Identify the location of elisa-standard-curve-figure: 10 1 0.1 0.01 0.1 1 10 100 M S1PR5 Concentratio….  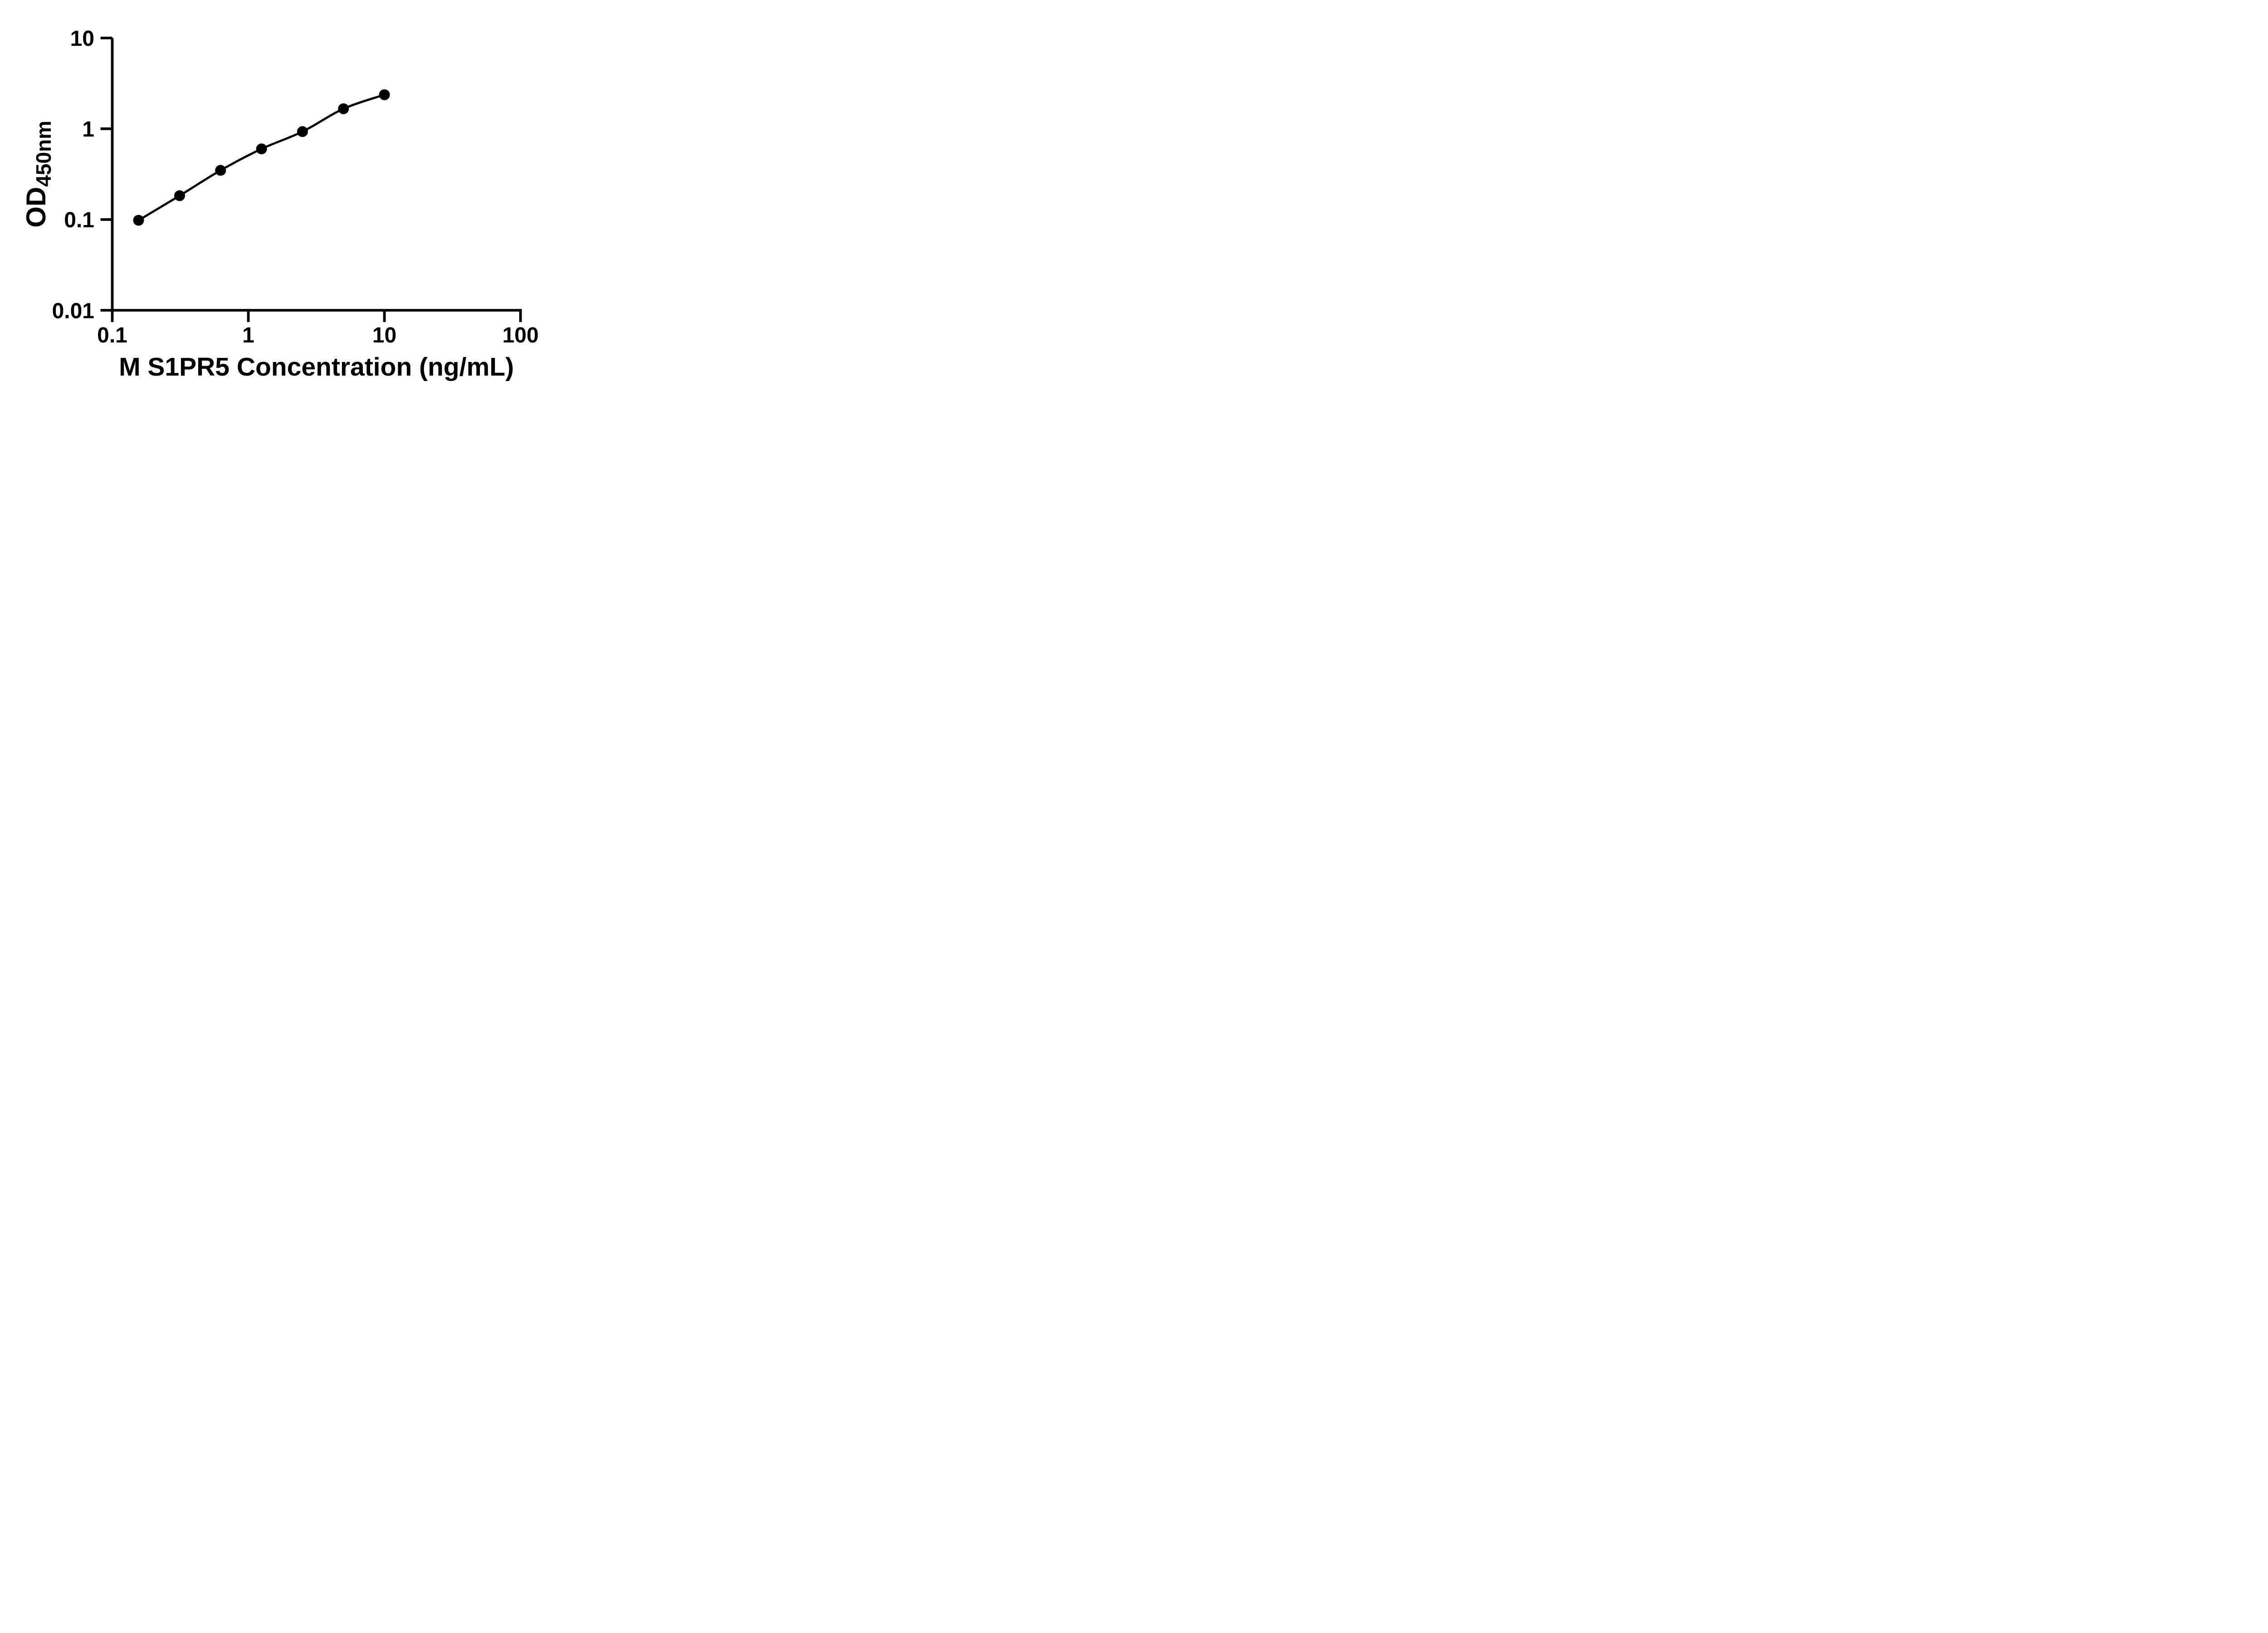
(291, 204).